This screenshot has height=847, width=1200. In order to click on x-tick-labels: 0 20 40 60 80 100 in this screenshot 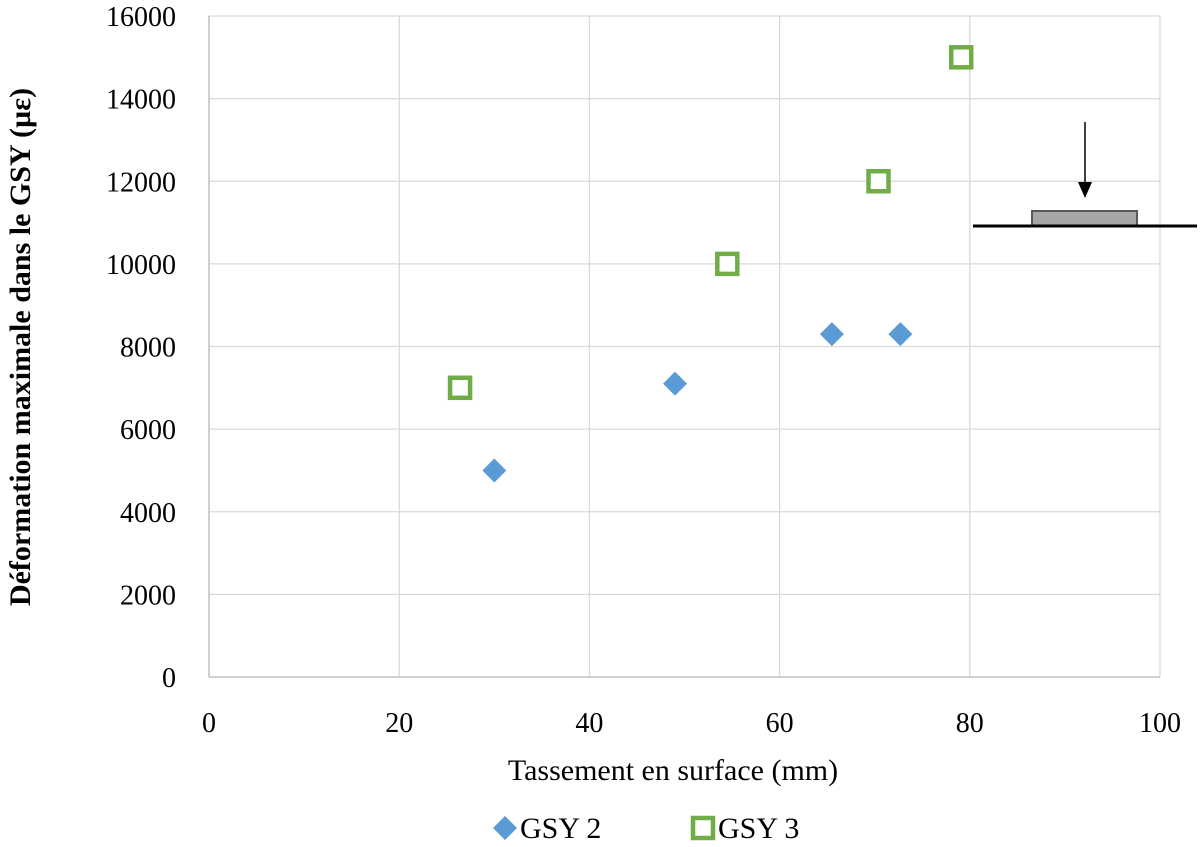, I will do `click(691, 723)`.